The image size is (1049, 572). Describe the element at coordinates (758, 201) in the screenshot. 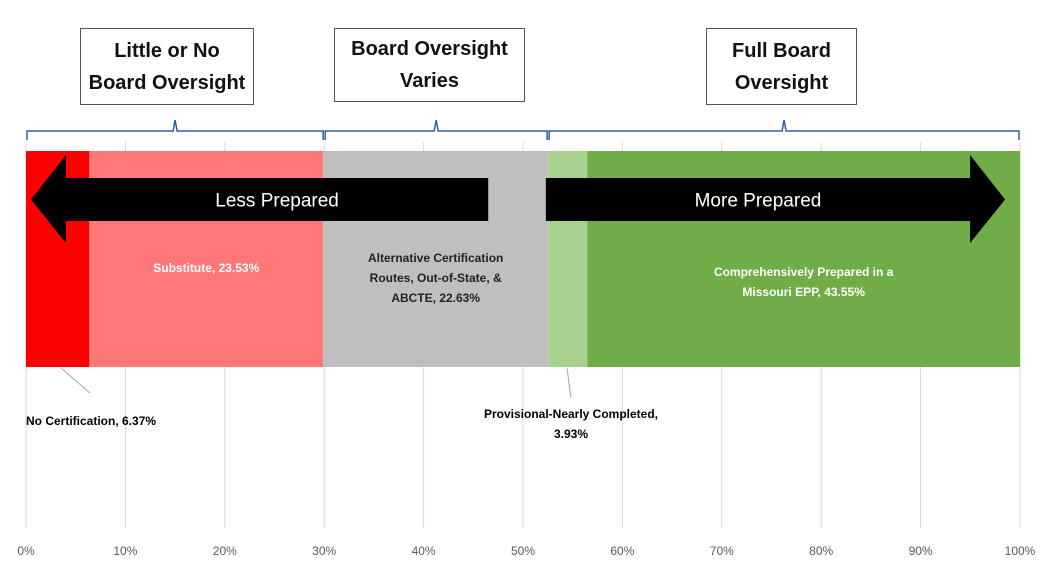

I see `prepared-arrow-label: More Prepared` at that location.